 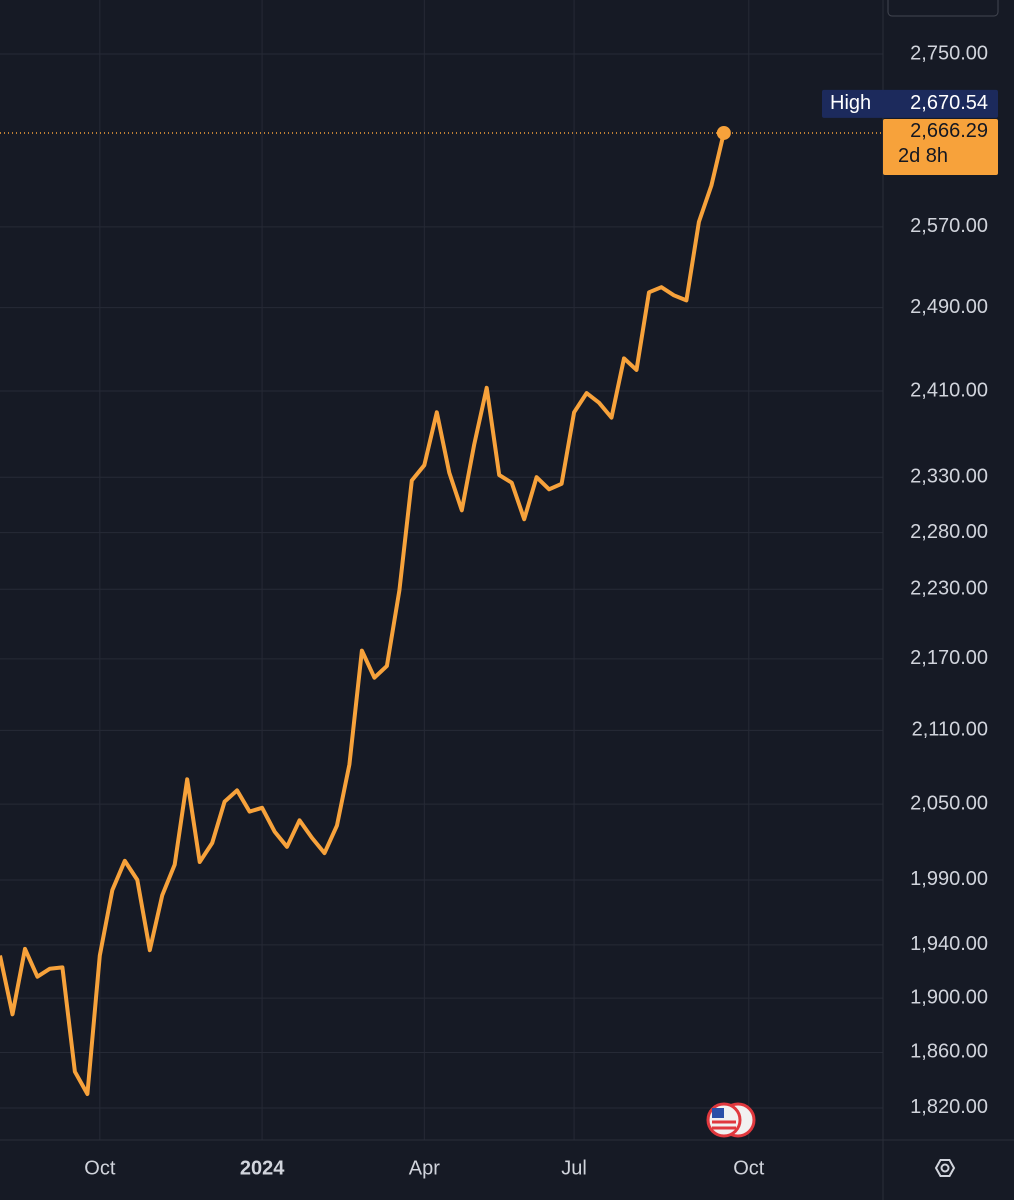 I want to click on y-tick-label: 2,410.00, so click(x=949, y=390).